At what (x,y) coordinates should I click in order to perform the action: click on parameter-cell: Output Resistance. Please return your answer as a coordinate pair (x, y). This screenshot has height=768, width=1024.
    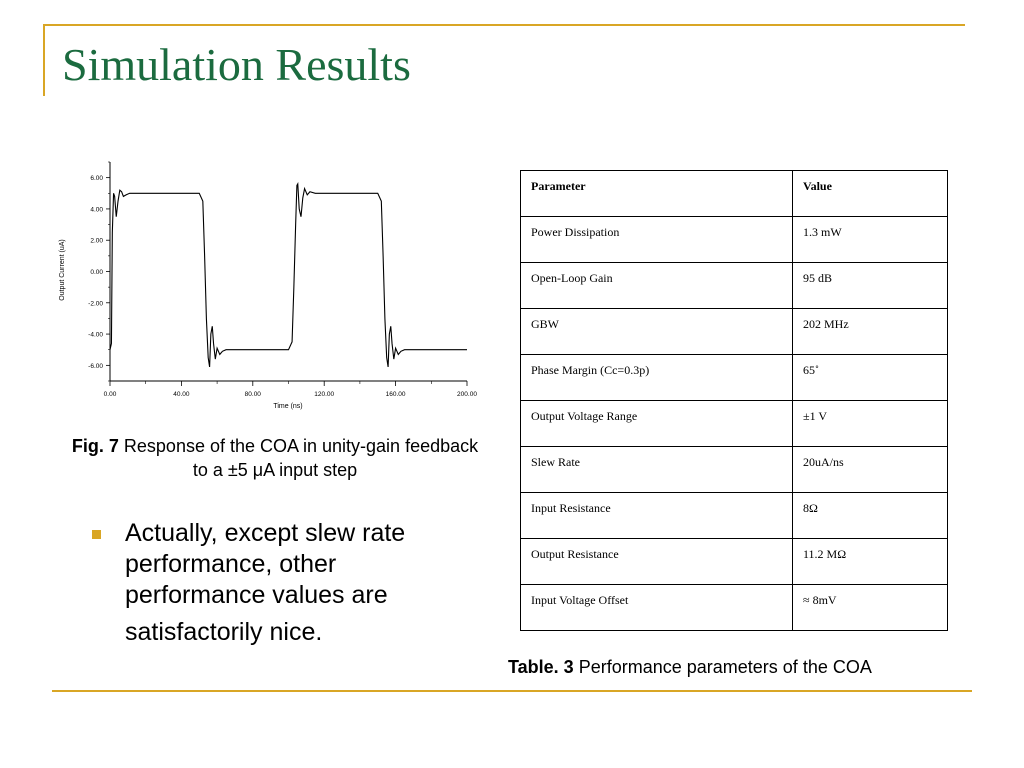
    Looking at the image, I should click on (656, 561).